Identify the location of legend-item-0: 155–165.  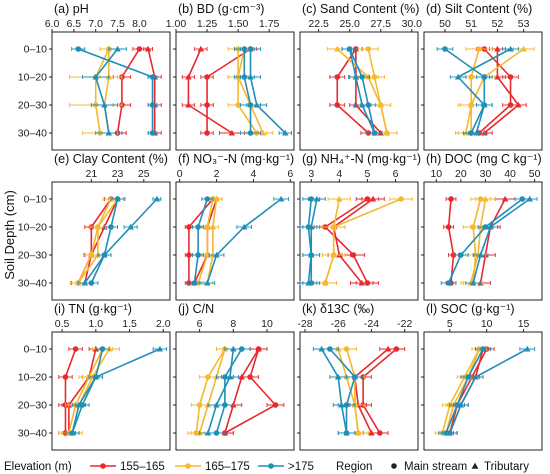
(127, 467).